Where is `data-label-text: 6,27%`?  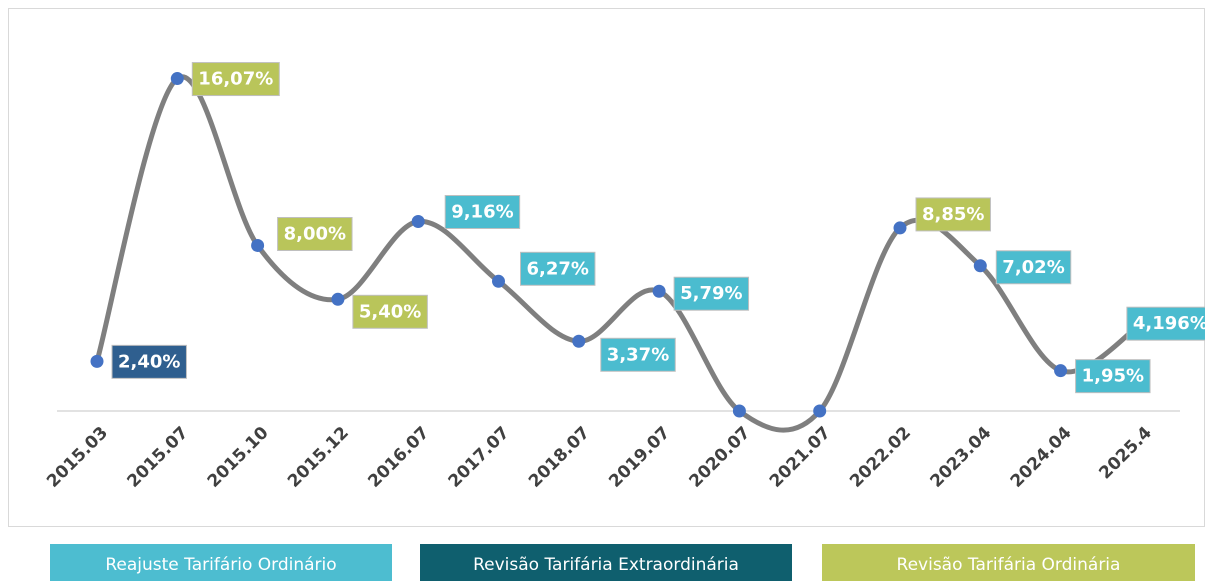 data-label-text: 6,27% is located at coordinates (558, 268).